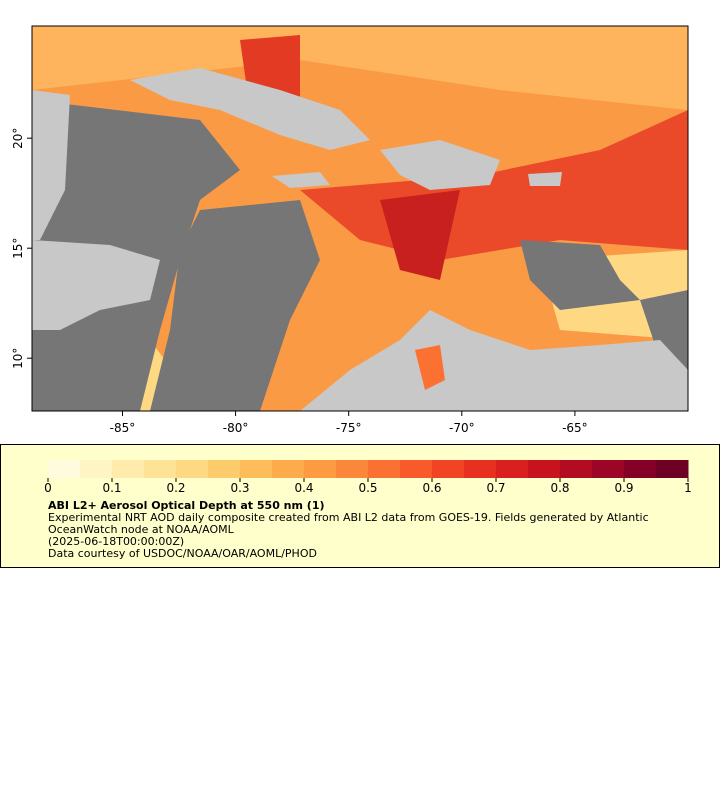 This screenshot has height=800, width=720. What do you see at coordinates (431, 488) in the screenshot?
I see `colorbar-tick-label: 0.6` at bounding box center [431, 488].